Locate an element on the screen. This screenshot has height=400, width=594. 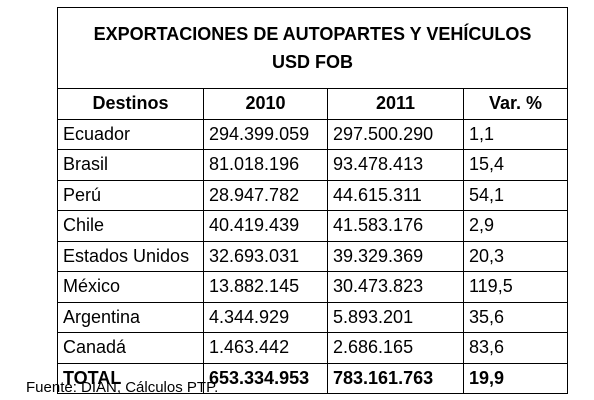
cell-var: 83,6 is located at coordinates (515, 348).